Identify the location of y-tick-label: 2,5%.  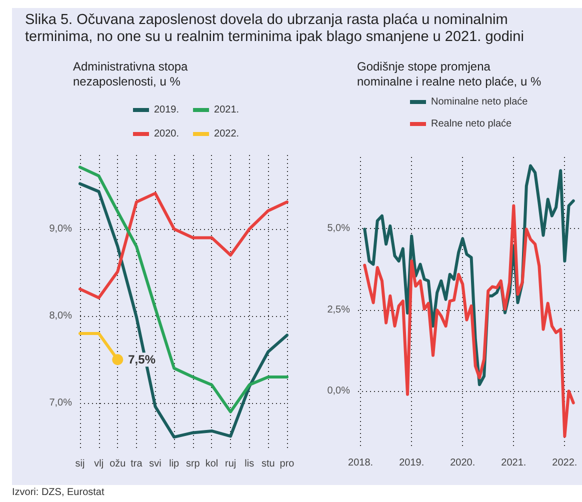
(338, 310).